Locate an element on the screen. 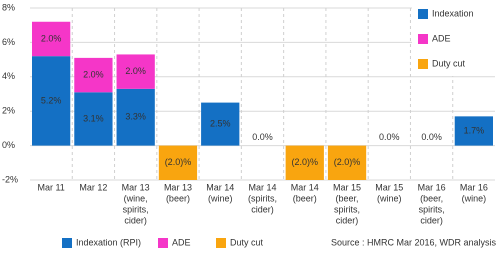 This screenshot has height=255, width=500. y-tick-label: 4% is located at coordinates (8, 76).